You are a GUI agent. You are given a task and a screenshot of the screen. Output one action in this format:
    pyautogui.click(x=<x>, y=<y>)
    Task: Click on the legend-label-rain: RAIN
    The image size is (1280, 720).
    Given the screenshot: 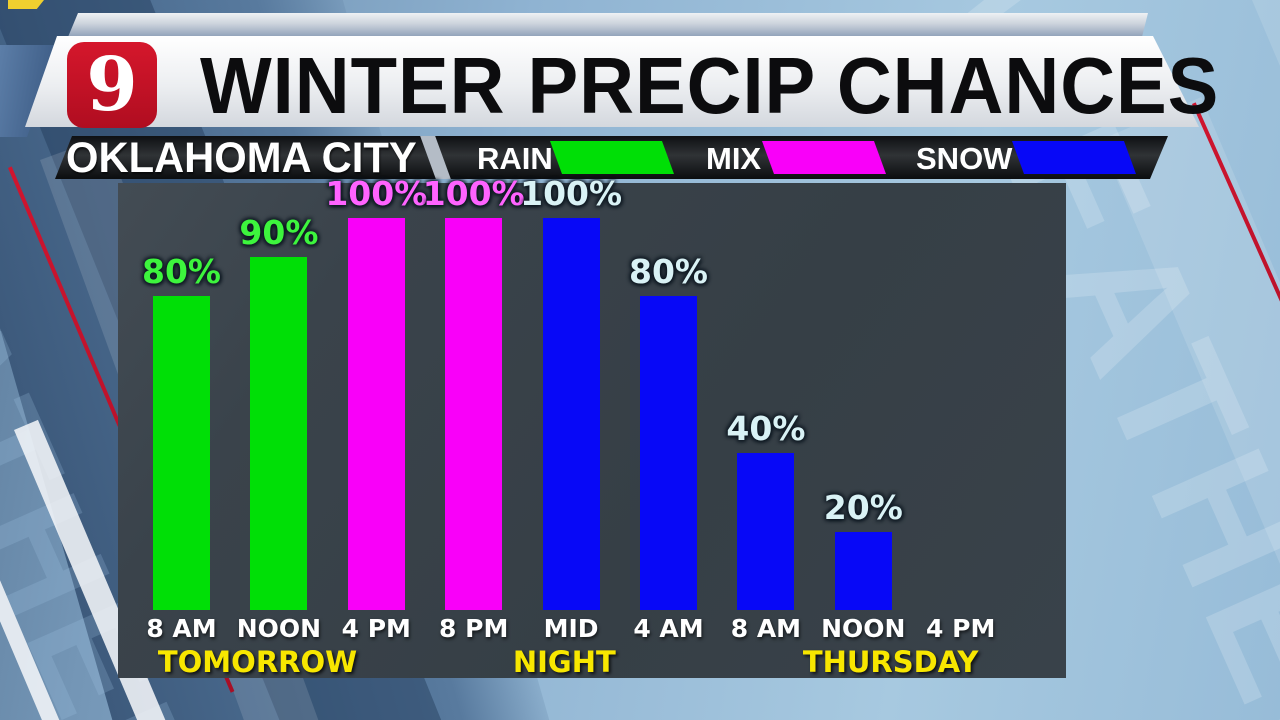 What is the action you would take?
    pyautogui.click(x=515, y=158)
    